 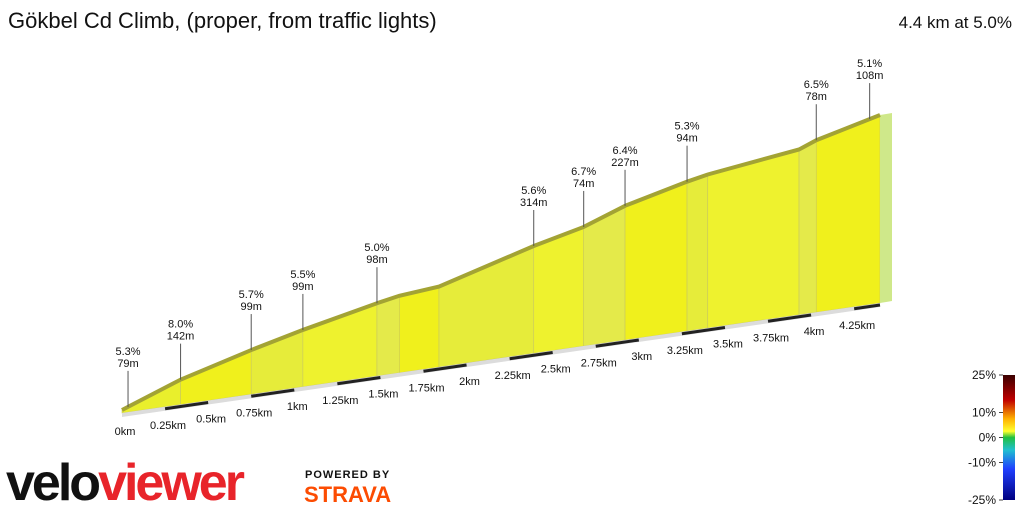 What do you see at coordinates (1009, 437) in the screenshot?
I see `color-scale` at bounding box center [1009, 437].